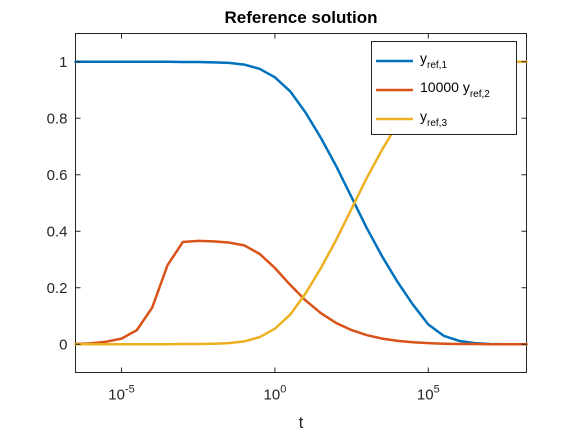  Describe the element at coordinates (57, 204) in the screenshot. I see `y-tick-labels: 0 0.2 0.4 0.6 0.8 1` at that location.